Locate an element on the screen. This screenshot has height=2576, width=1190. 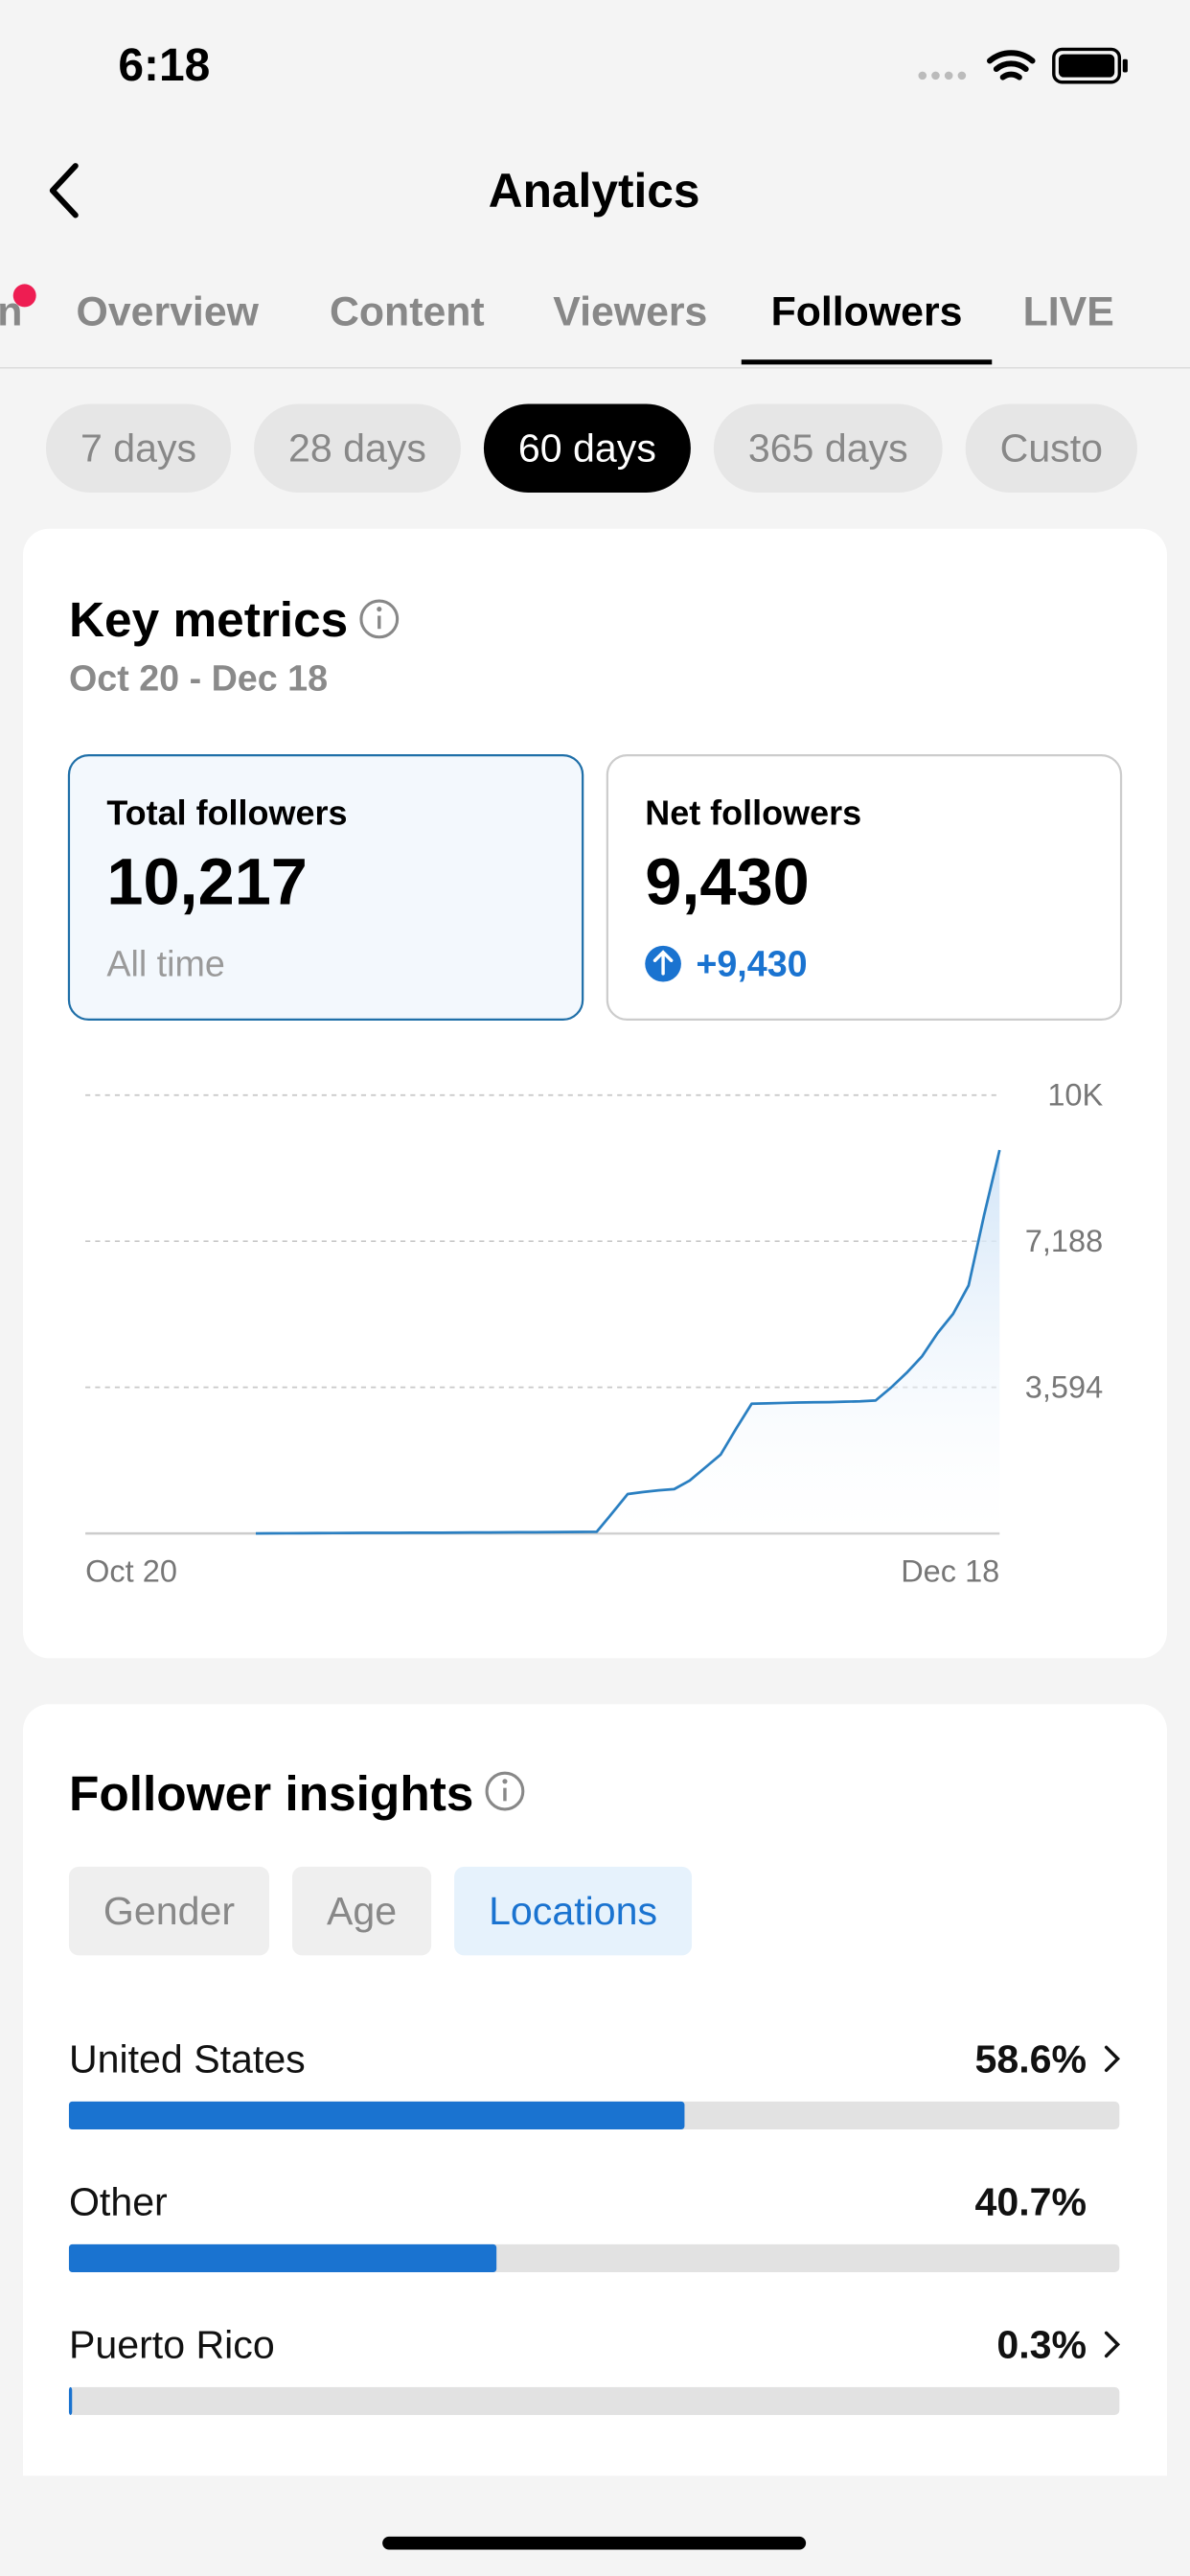
tab-bar: nOverviewContentViewersFollowersLIVE is located at coordinates (557, 324).